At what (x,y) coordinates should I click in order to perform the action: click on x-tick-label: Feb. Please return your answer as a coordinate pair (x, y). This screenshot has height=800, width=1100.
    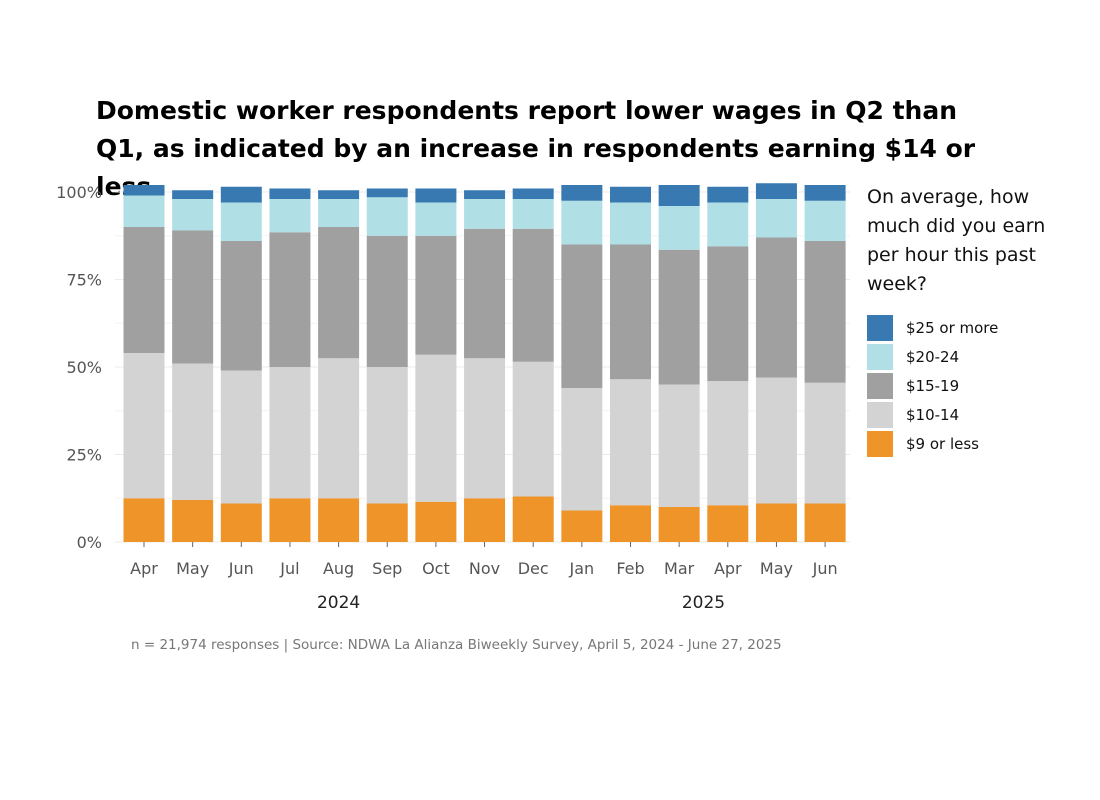
    Looking at the image, I should click on (630, 568).